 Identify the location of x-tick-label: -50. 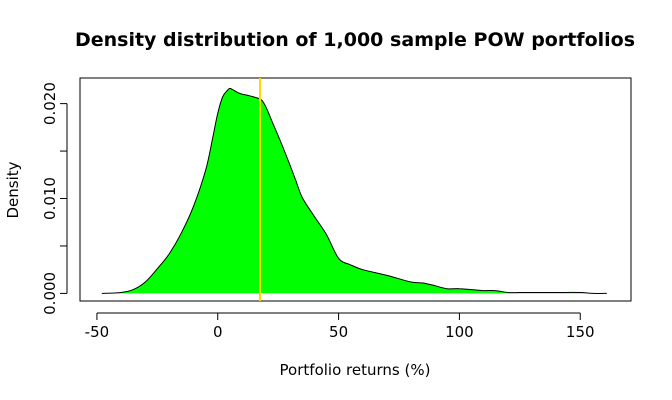
(97, 332).